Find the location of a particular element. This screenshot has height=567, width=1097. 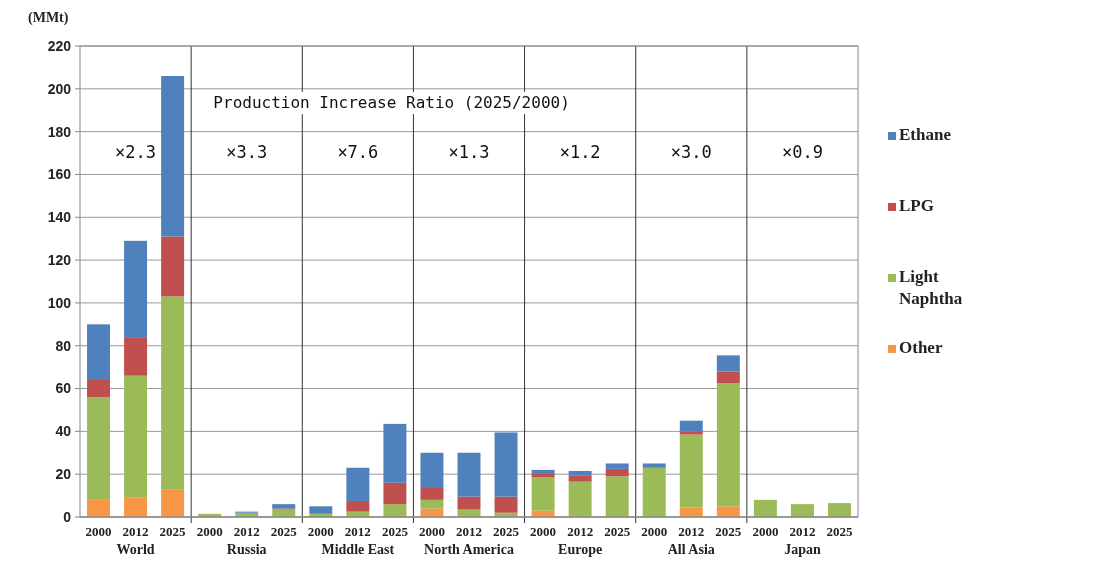

y-tick-label: 120 is located at coordinates (59, 259).